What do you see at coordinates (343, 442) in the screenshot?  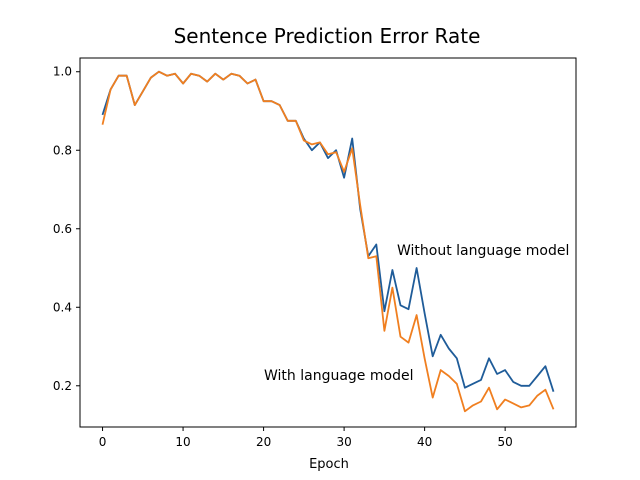 I see `x-tick-label: 30` at bounding box center [343, 442].